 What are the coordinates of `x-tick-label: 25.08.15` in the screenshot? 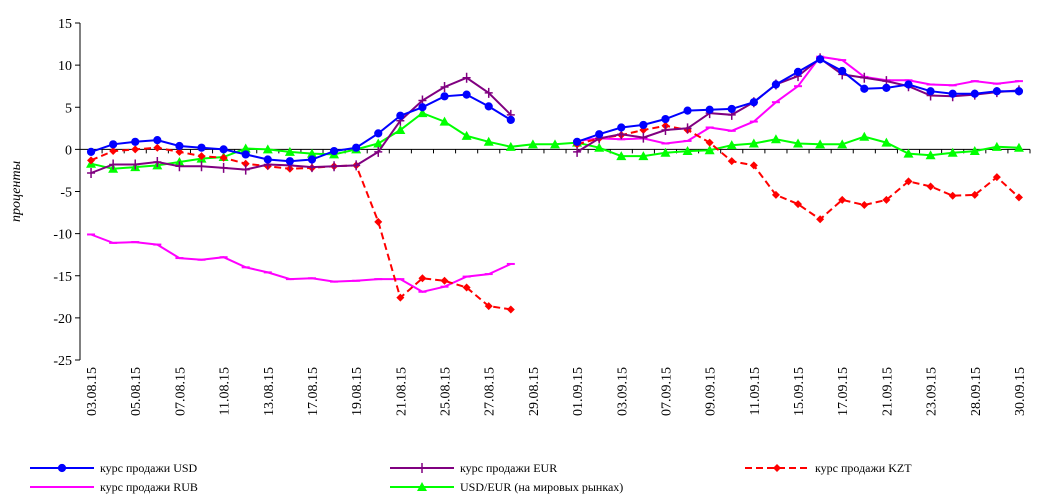 It's located at (446, 391).